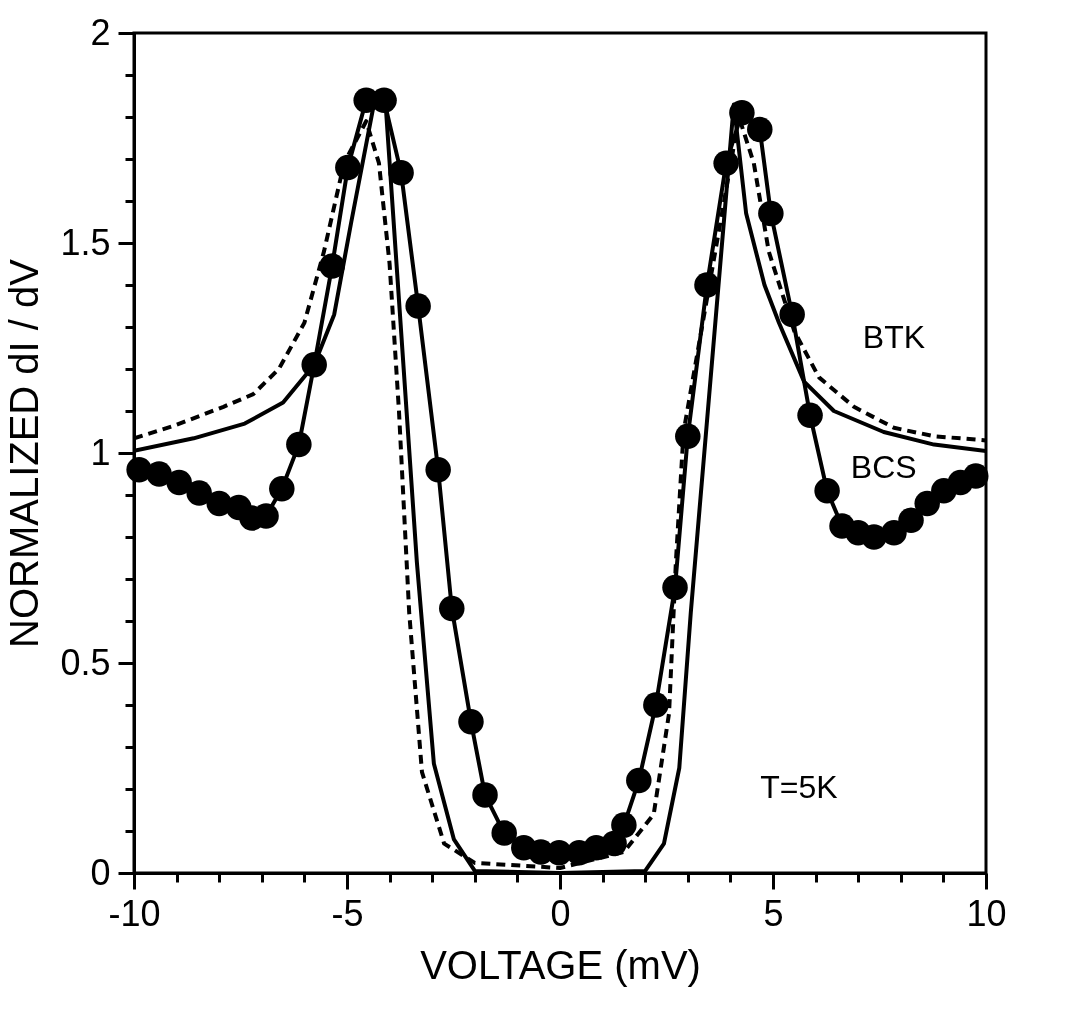 The image size is (1089, 1028). I want to click on y-tick-label: 0.5, so click(85, 662).